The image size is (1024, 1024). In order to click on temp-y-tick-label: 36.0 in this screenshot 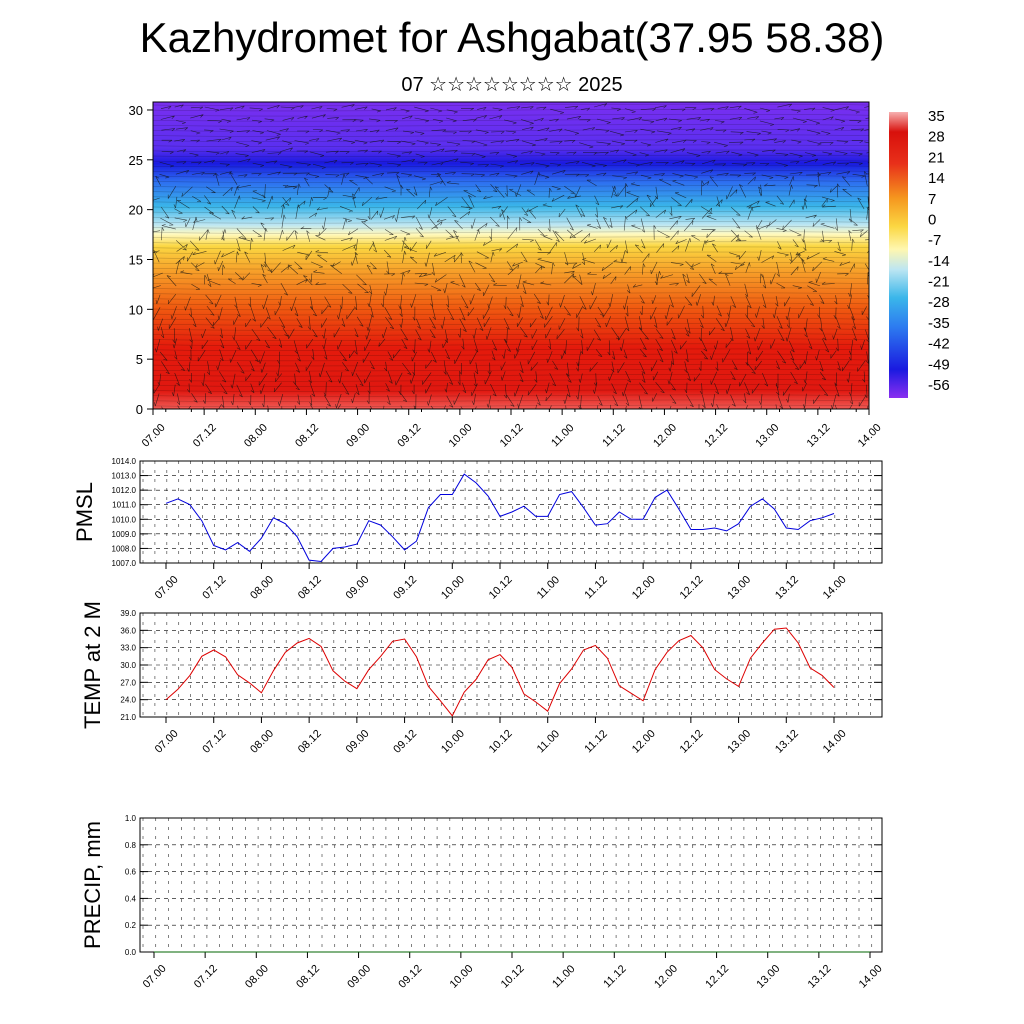, I will do `click(128, 630)`.